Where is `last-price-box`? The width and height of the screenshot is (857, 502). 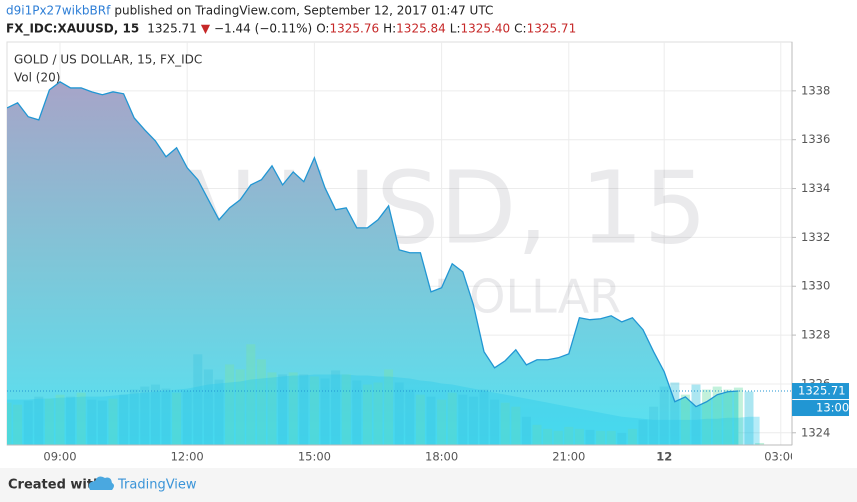
last-price-box is located at coordinates (820, 391).